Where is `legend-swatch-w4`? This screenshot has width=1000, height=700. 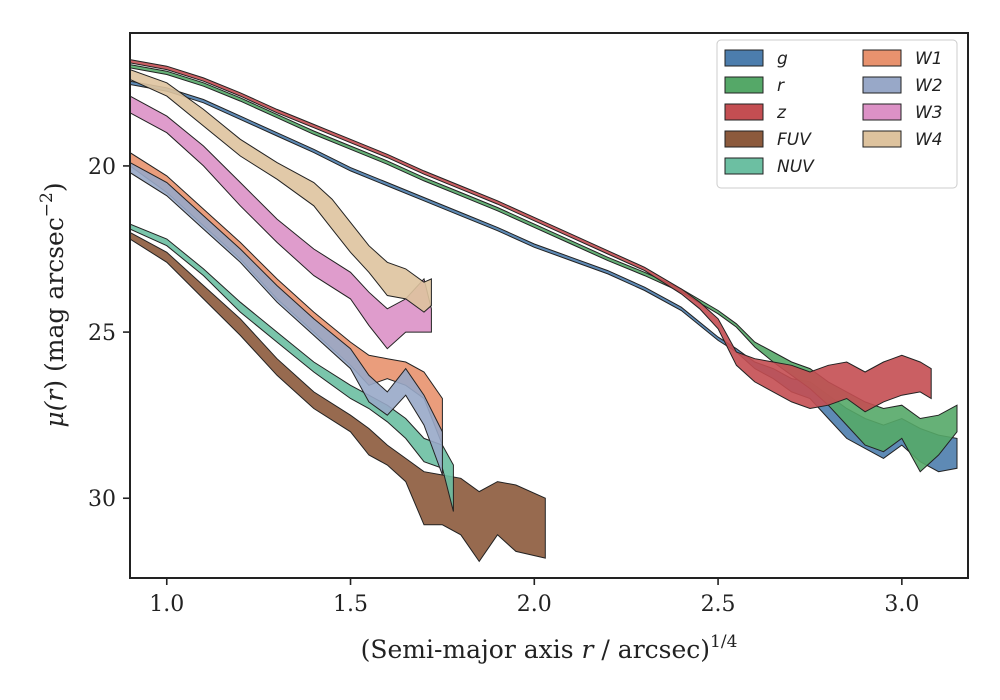 legend-swatch-w4 is located at coordinates (882, 139).